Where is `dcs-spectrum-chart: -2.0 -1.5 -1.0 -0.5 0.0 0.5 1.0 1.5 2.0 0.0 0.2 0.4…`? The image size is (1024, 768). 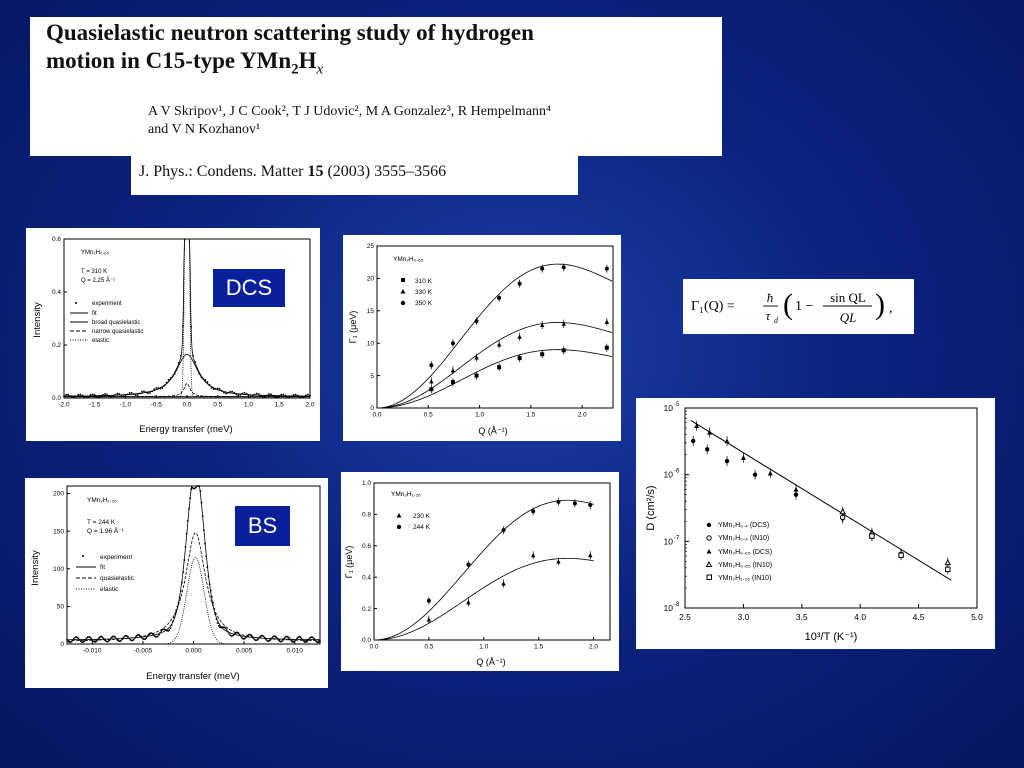
dcs-spectrum-chart: -2.0 -1.5 -1.0 -0.5 0.0 0.5 1.0 1.5 2.0 0.0 0.2 0.4… is located at coordinates (173, 335).